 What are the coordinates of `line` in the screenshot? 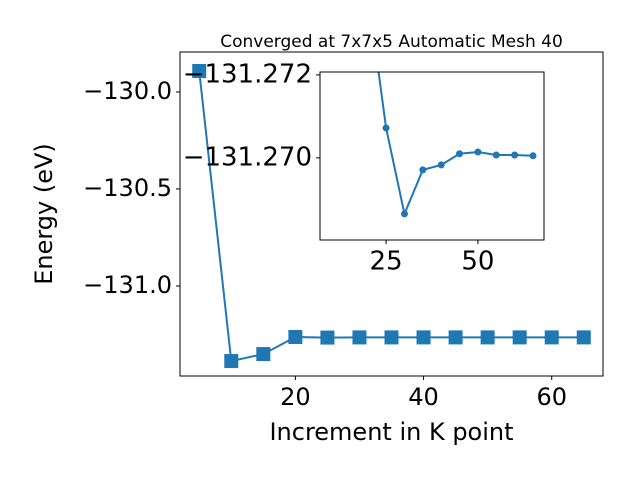 It's located at (455, 145).